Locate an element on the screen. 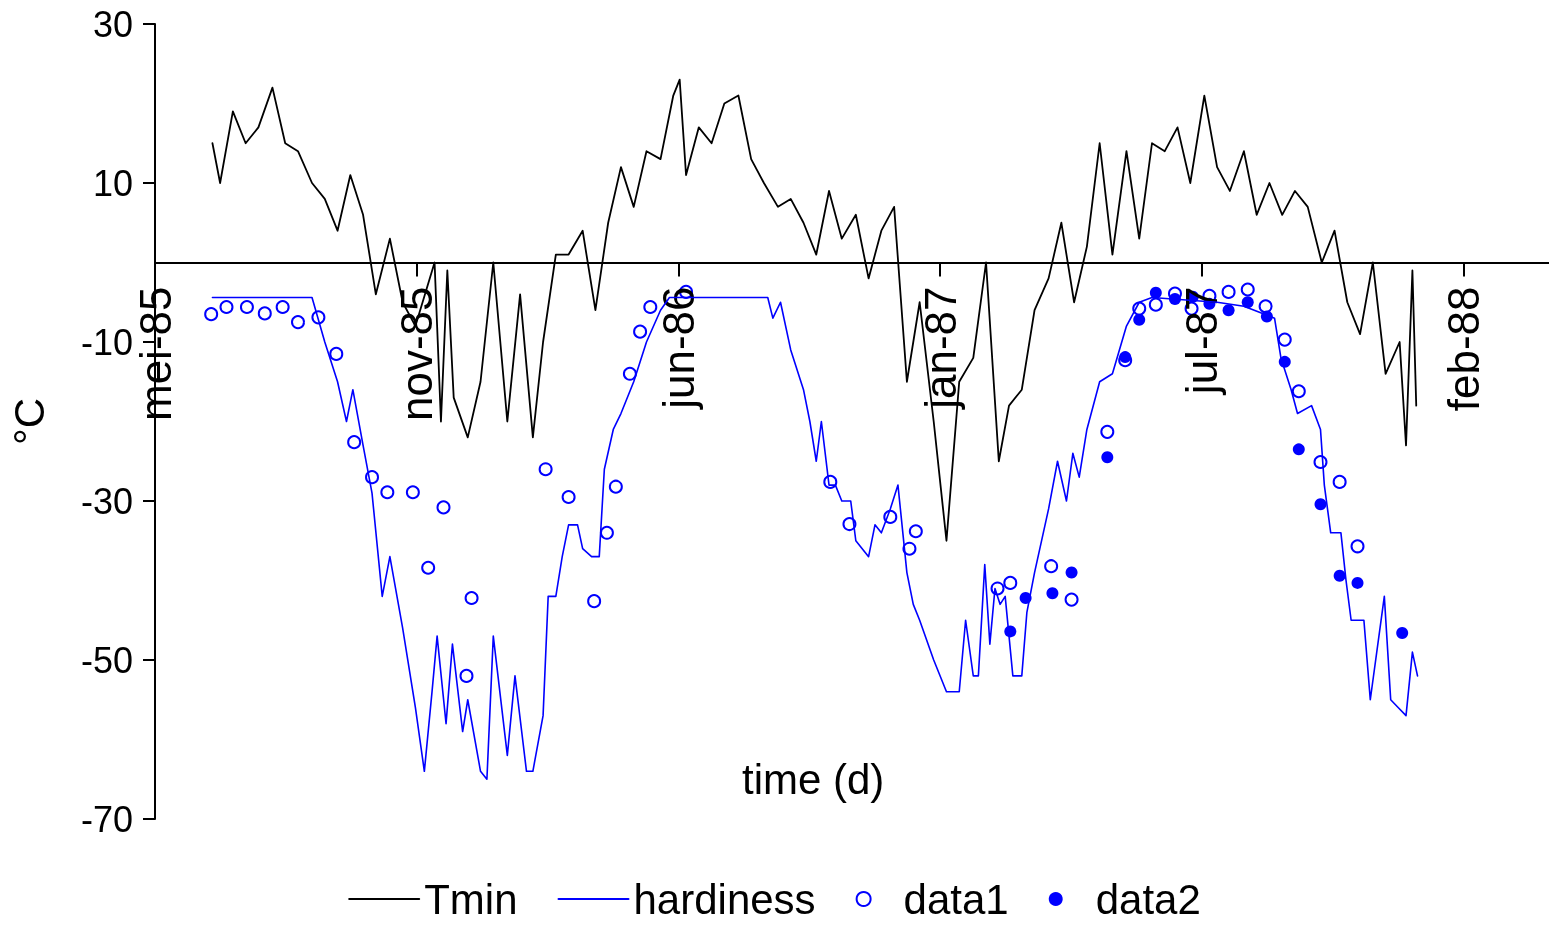 Image resolution: width=1549 pixels, height=925 pixels. x-tick-label: feb-88 is located at coordinates (1463, 349).